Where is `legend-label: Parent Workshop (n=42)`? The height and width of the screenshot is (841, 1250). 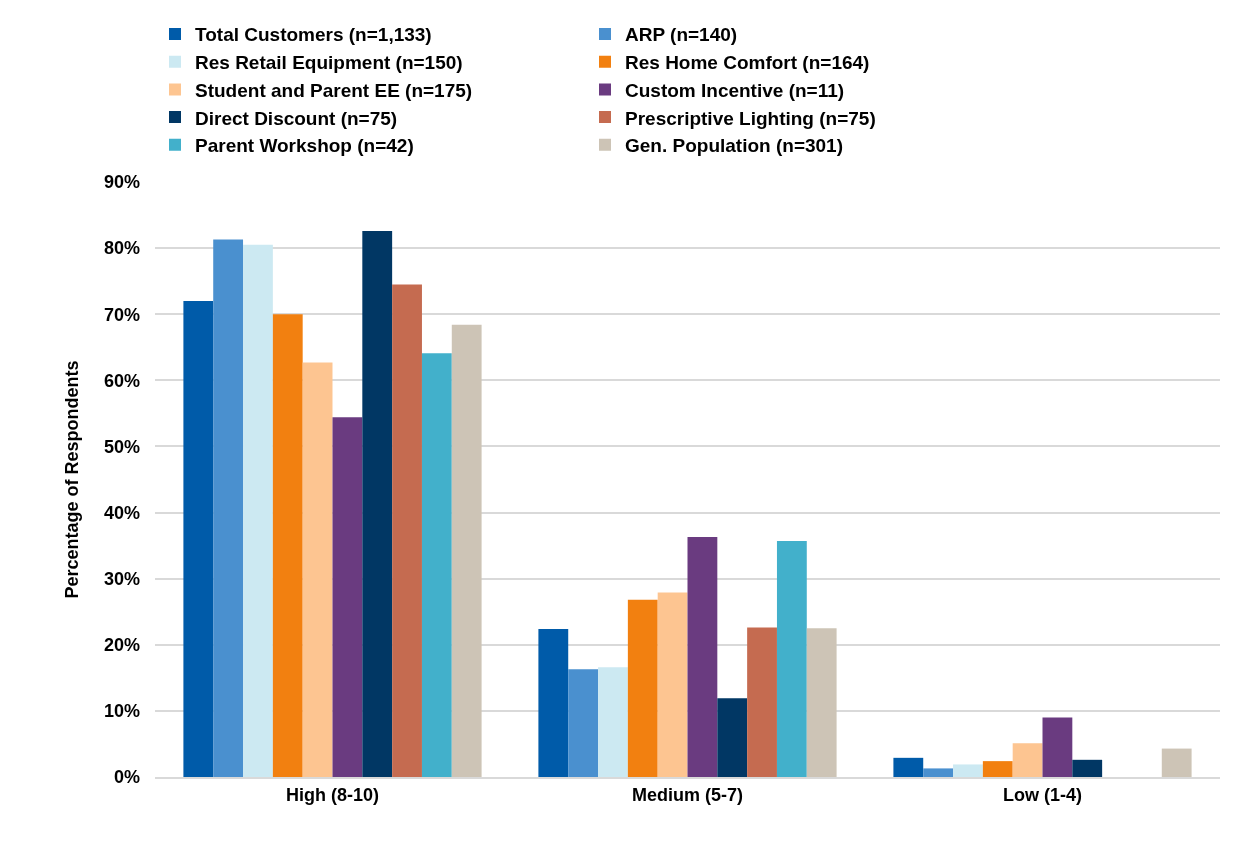
legend-label: Parent Workshop (n=42) is located at coordinates (304, 146).